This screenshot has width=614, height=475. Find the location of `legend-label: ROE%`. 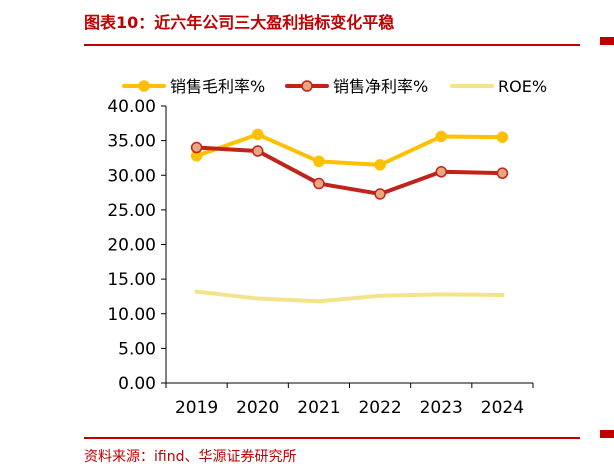

legend-label: ROE% is located at coordinates (522, 86).